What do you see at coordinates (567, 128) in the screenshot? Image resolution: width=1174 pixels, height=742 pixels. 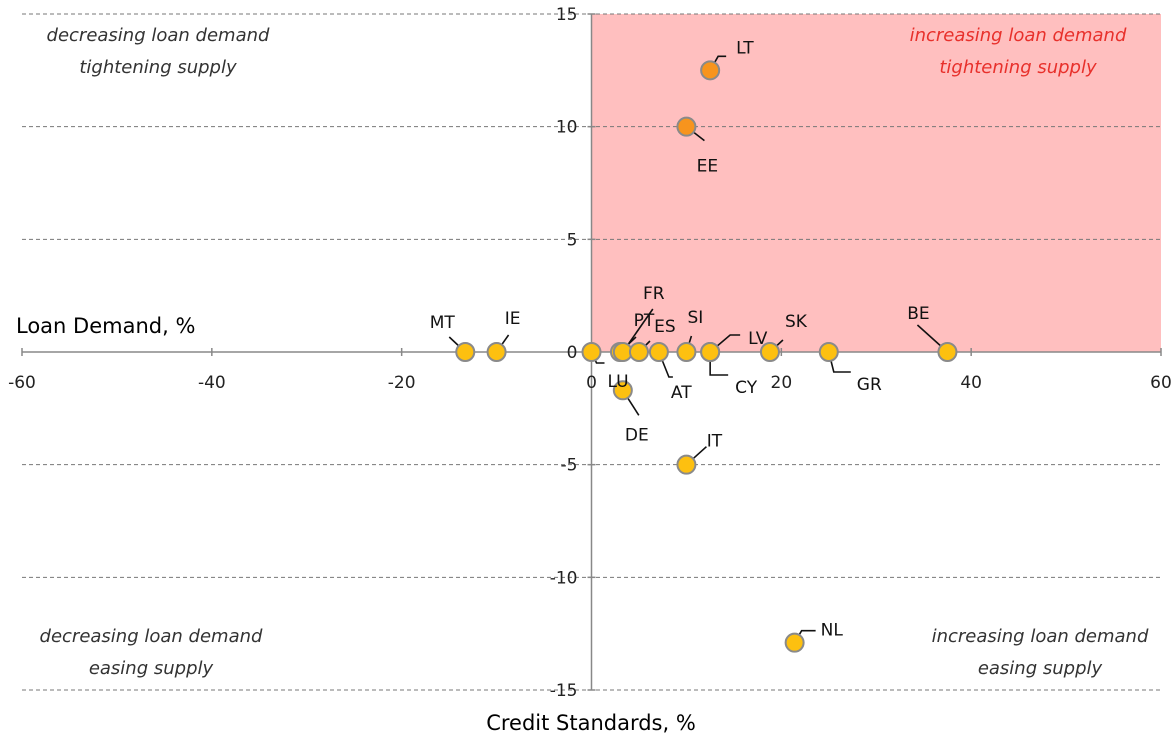 I see `y-tick-label: 10` at bounding box center [567, 128].